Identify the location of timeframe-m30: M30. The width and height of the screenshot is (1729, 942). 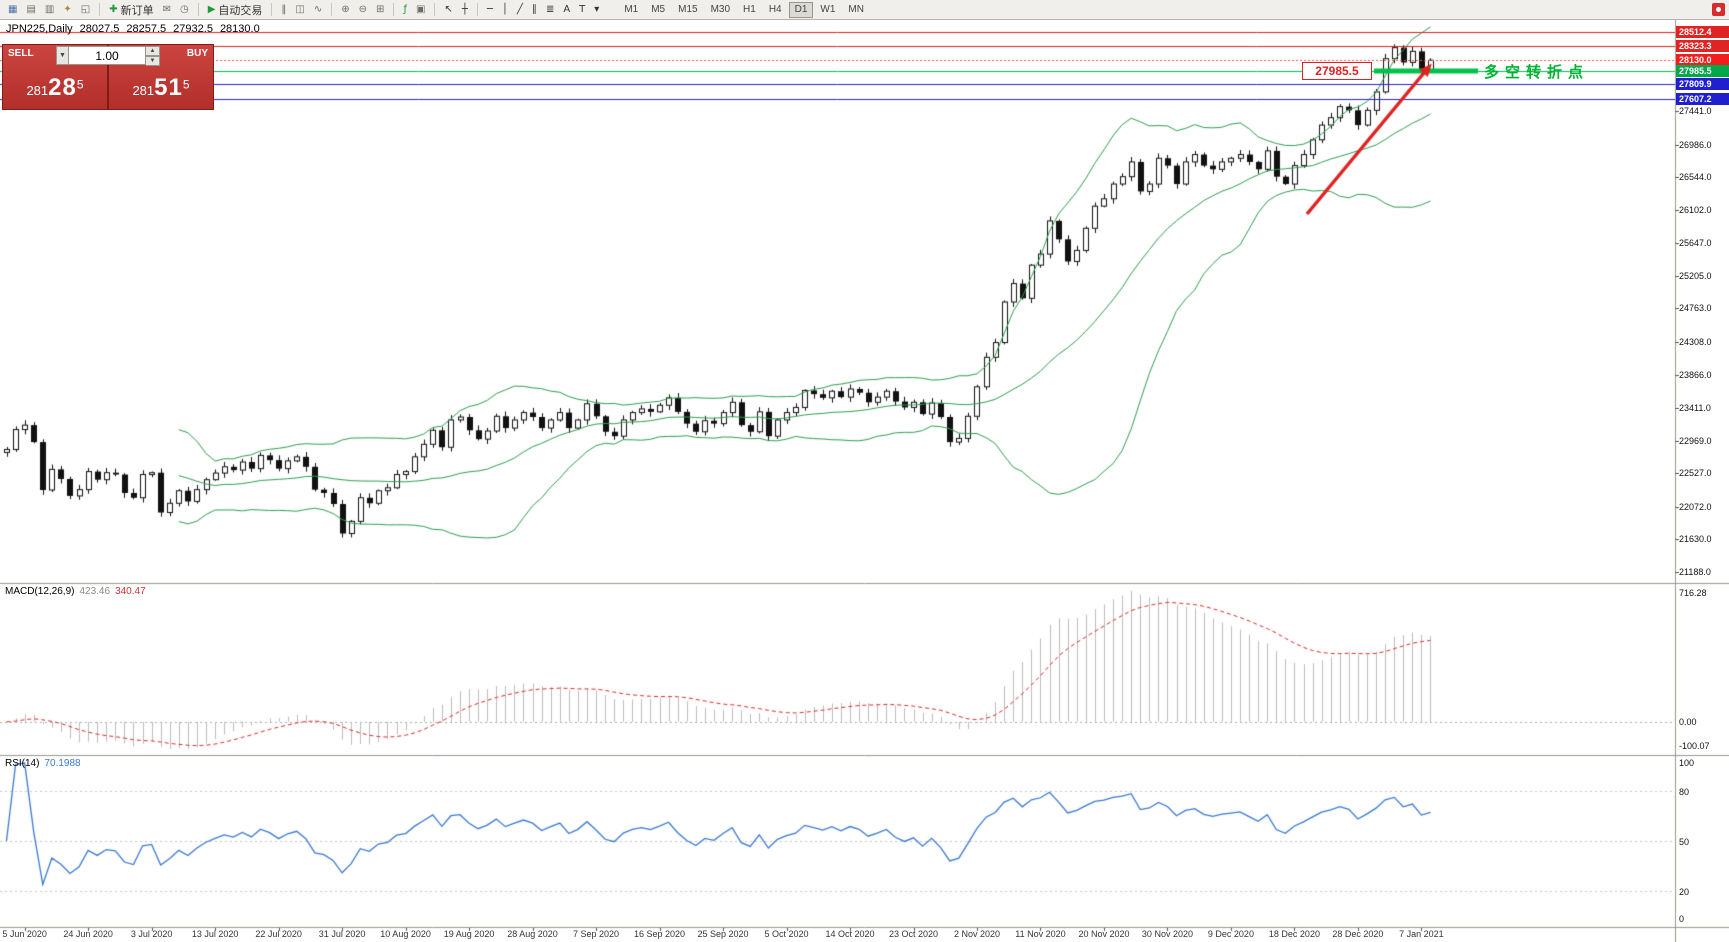
(720, 9).